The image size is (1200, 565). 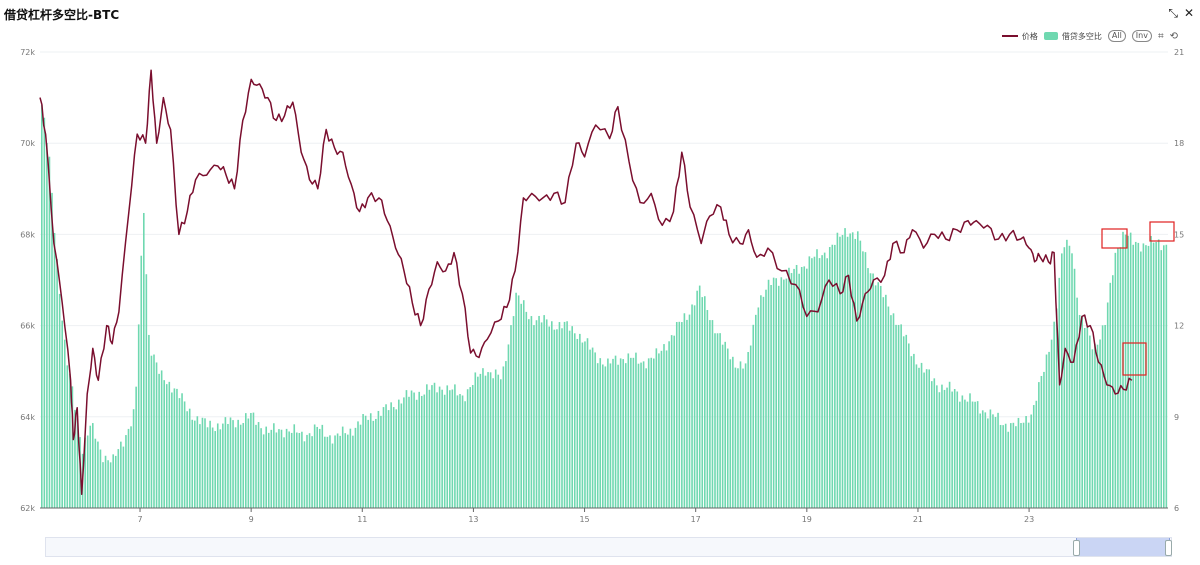 I want to click on chart-title: 借贷杠杆多空比-BTC, so click(x=62, y=15).